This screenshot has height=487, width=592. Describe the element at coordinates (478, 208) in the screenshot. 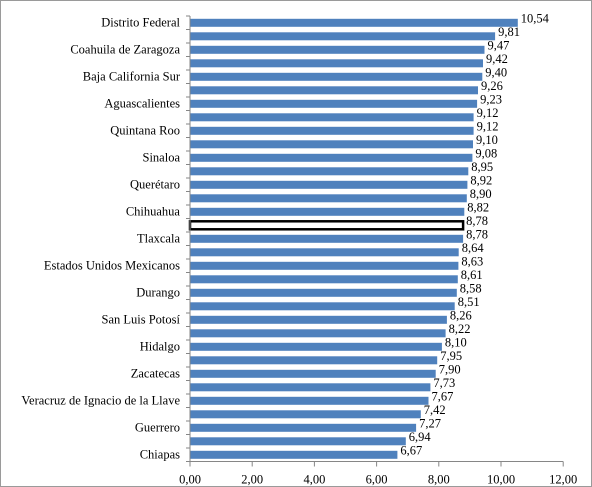

I see `value-label: 8,82` at that location.